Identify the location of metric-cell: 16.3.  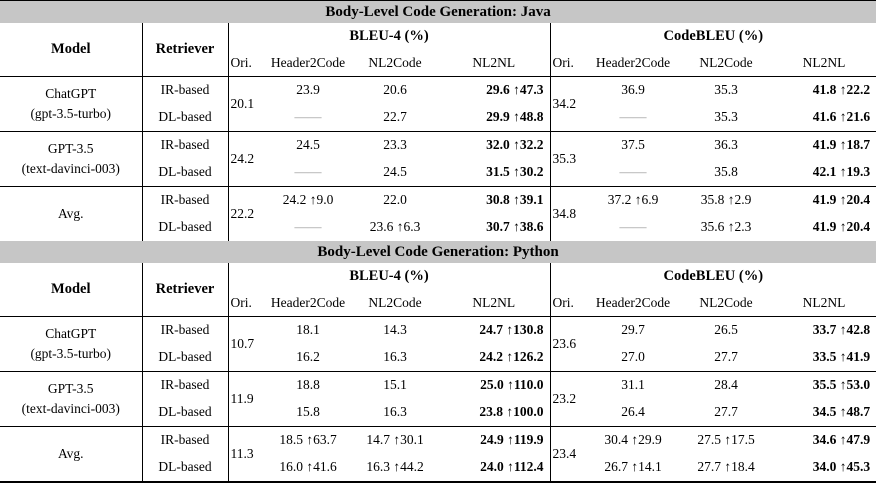
(395, 357).